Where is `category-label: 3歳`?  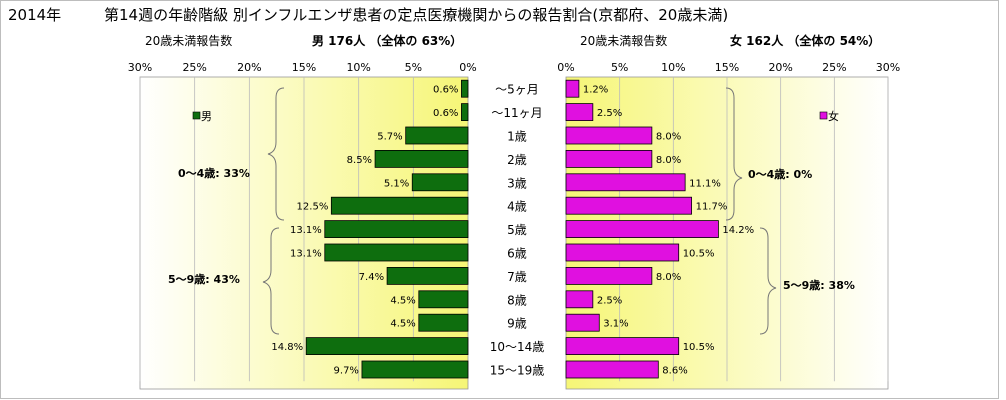
category-label: 3歳 is located at coordinates (517, 183).